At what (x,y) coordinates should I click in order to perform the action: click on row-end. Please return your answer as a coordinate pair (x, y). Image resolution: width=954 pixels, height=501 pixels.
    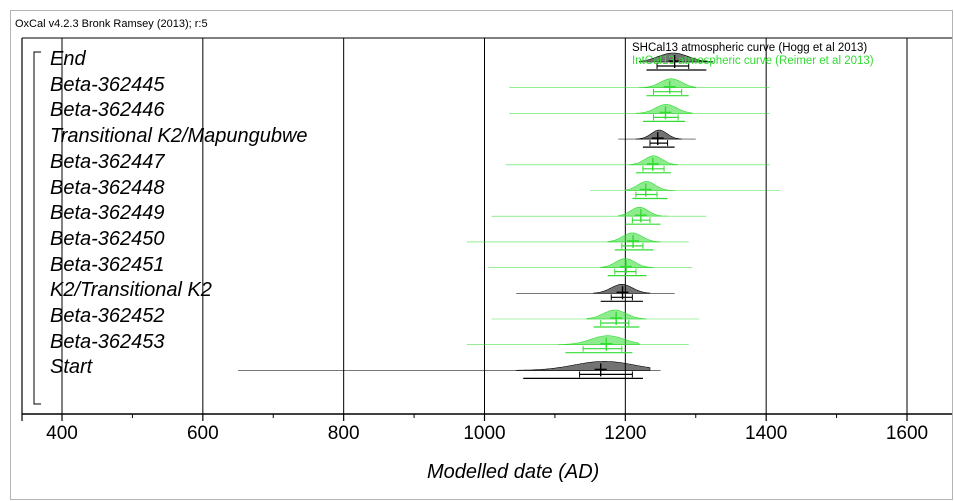
    Looking at the image, I should click on (676, 61).